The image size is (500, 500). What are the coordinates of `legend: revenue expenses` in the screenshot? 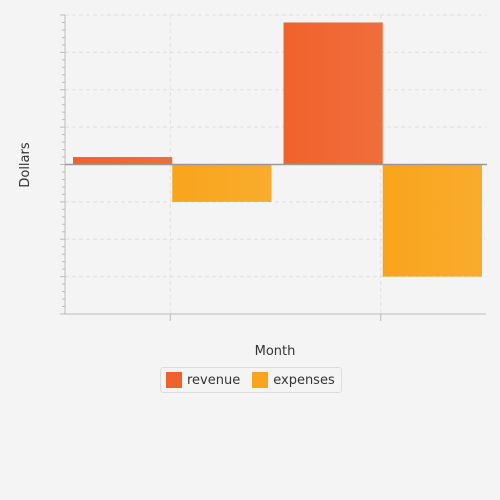 It's located at (251, 380).